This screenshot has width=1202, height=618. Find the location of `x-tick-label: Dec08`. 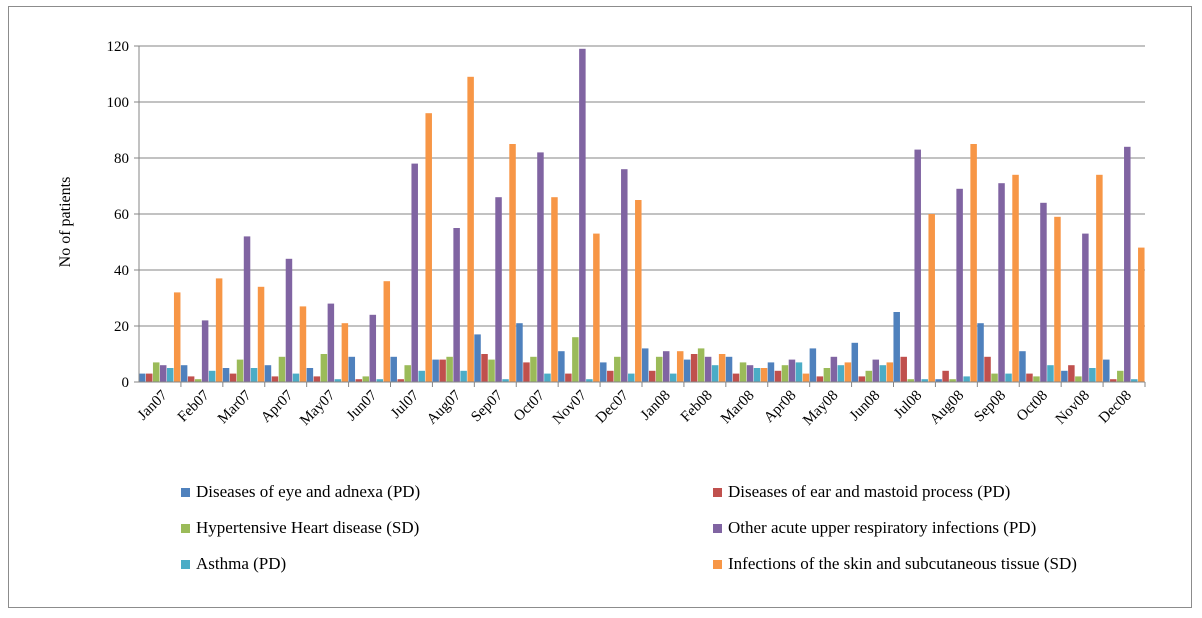

x-tick-label: Dec08 is located at coordinates (1115, 407).